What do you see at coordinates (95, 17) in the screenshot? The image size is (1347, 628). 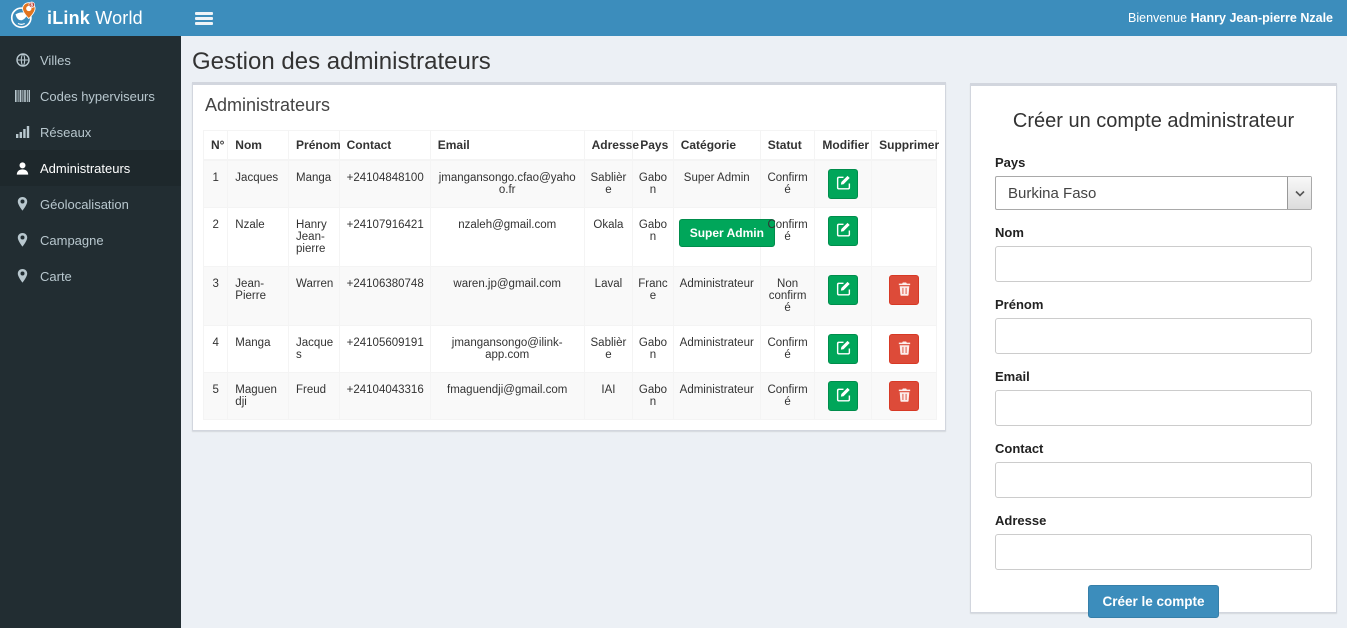 I see `app-title: iLink World` at bounding box center [95, 17].